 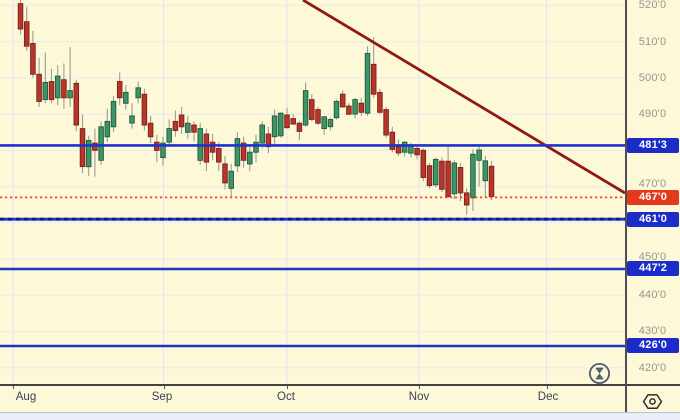 What do you see at coordinates (652, 77) in the screenshot?
I see `y-axis-tick-500'0: 500'0` at bounding box center [652, 77].